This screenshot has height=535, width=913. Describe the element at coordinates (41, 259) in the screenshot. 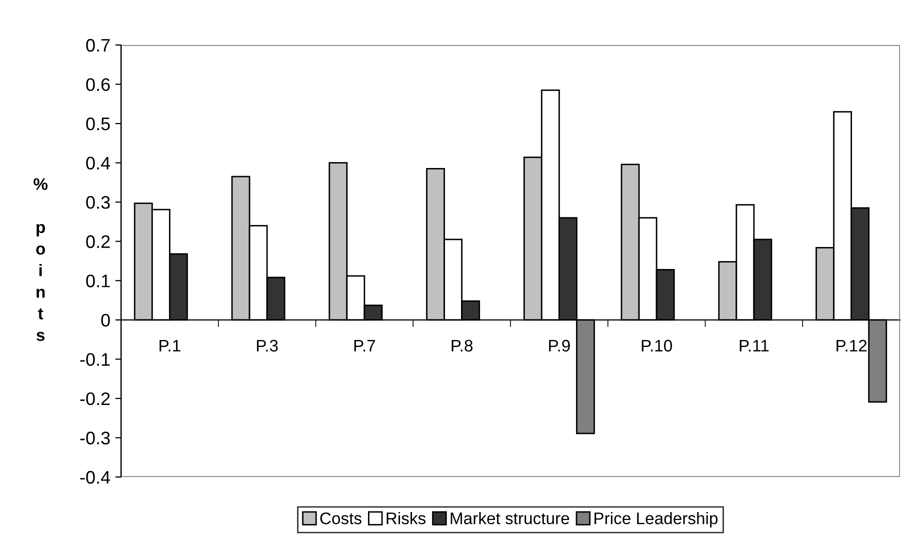

I see `text: % points` at that location.